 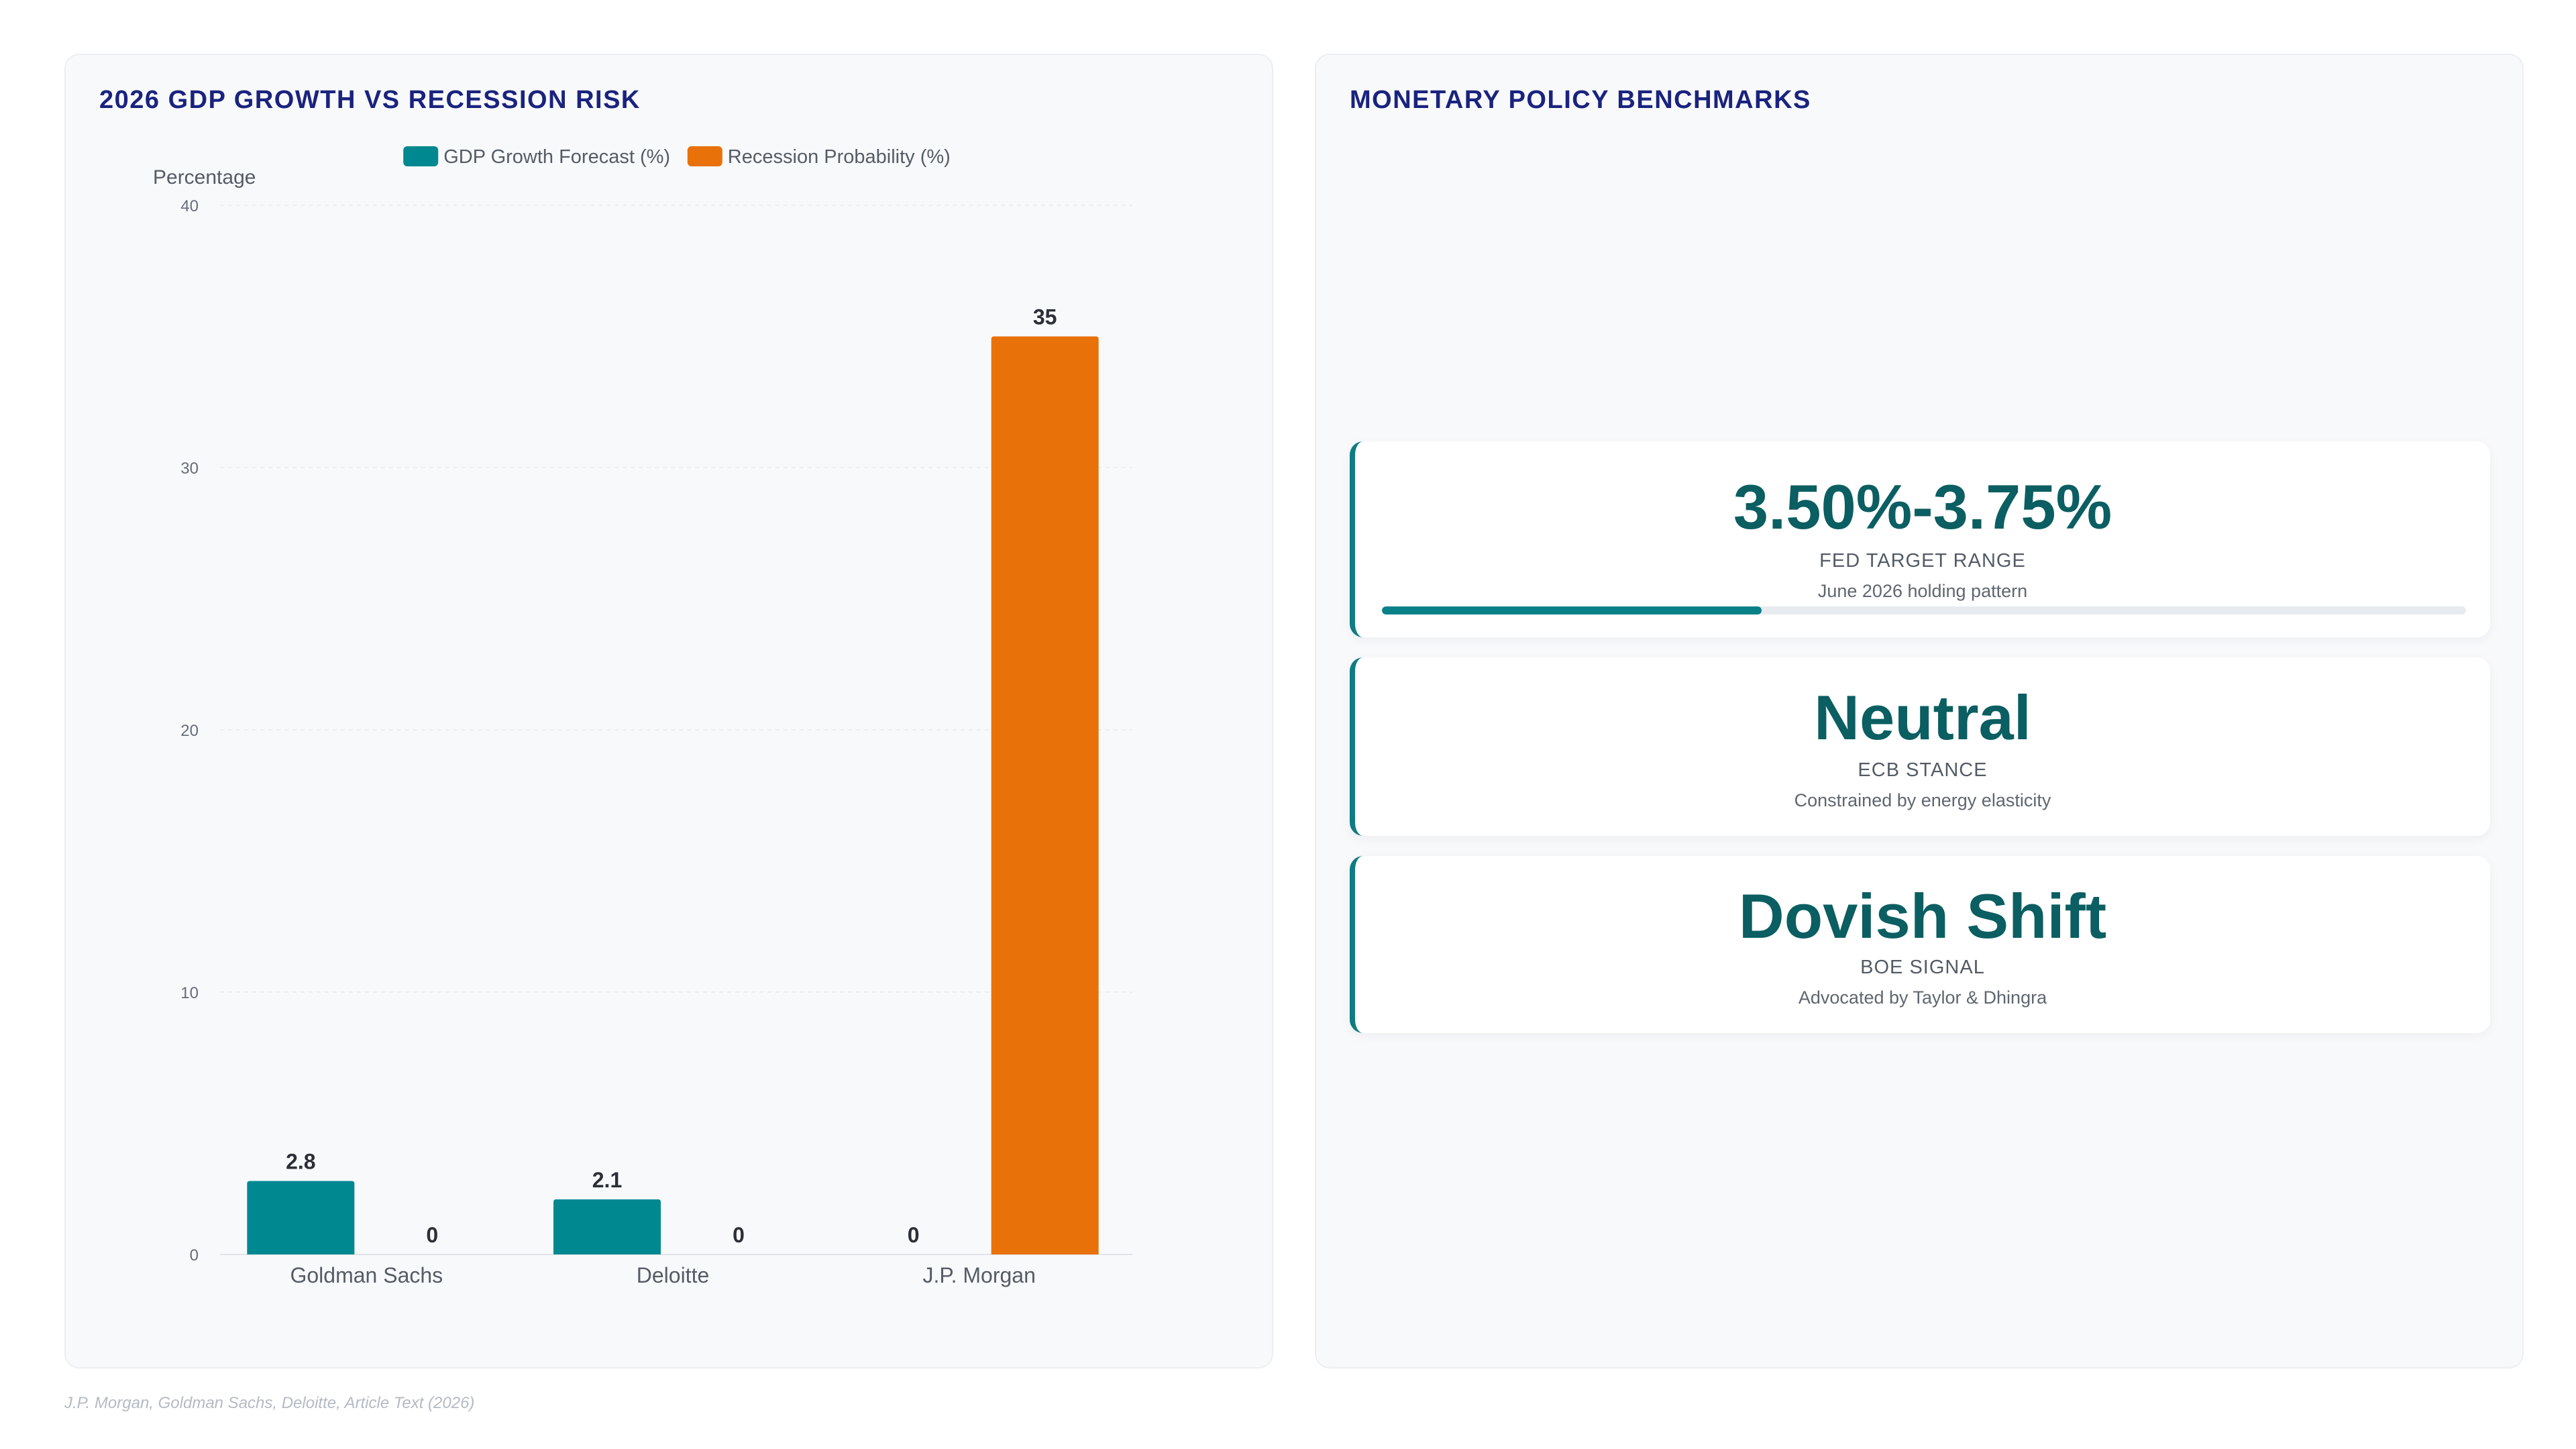 I want to click on y-tick-label: 10, so click(x=189, y=993).